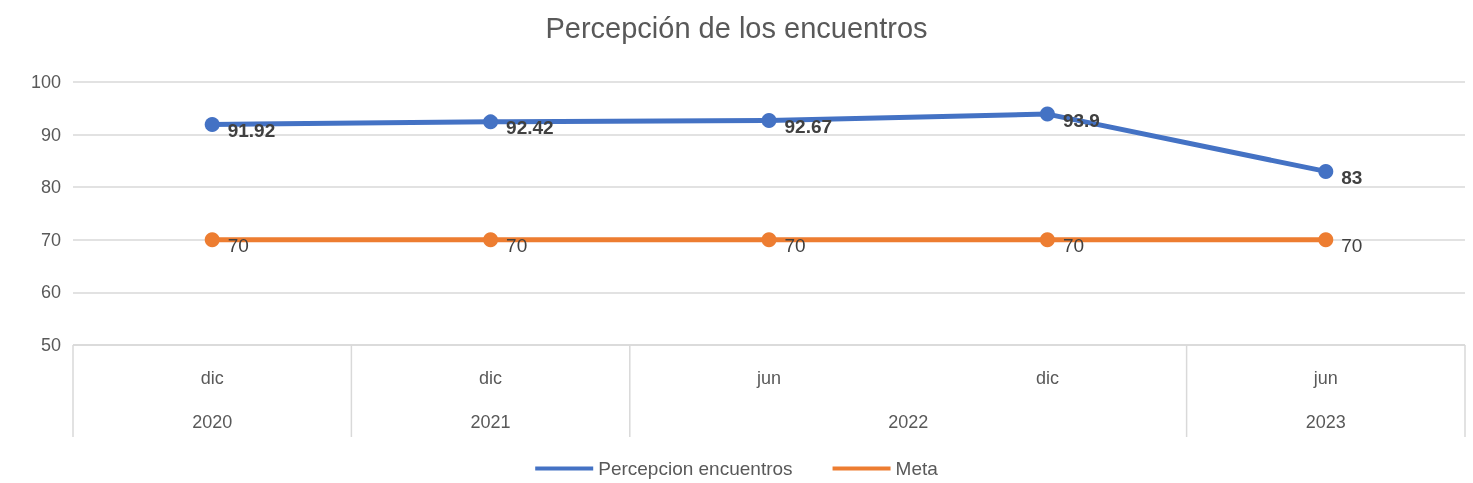 This screenshot has width=1473, height=483. What do you see at coordinates (1352, 177) in the screenshot?
I see `data-label: 83` at bounding box center [1352, 177].